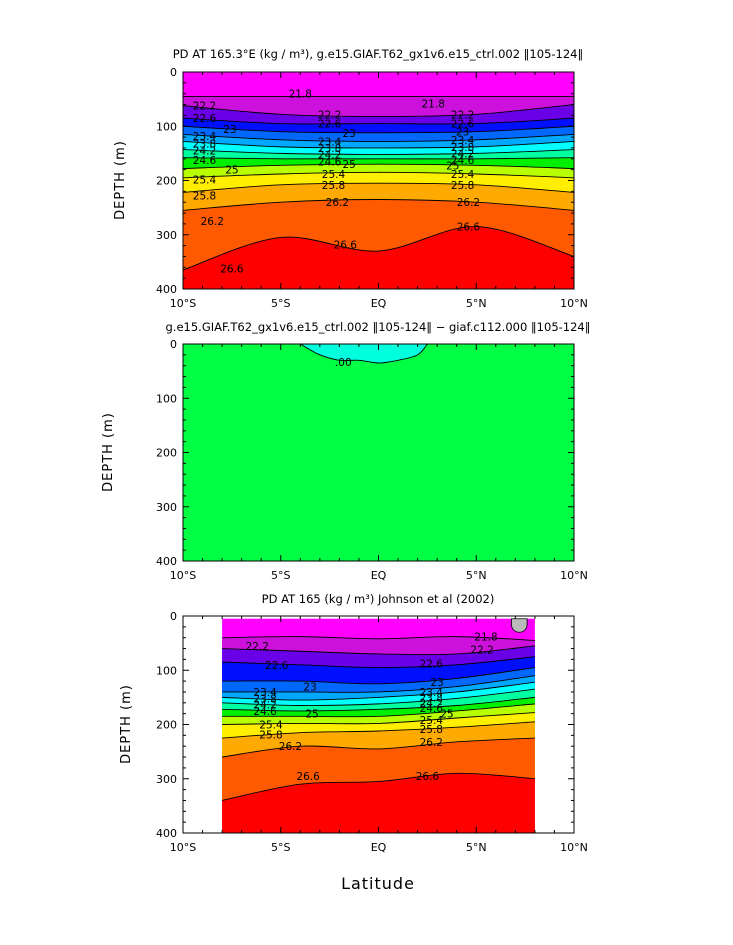 This screenshot has width=733, height=945. What do you see at coordinates (280, 575) in the screenshot?
I see `x-tick-label: 5°S` at bounding box center [280, 575].